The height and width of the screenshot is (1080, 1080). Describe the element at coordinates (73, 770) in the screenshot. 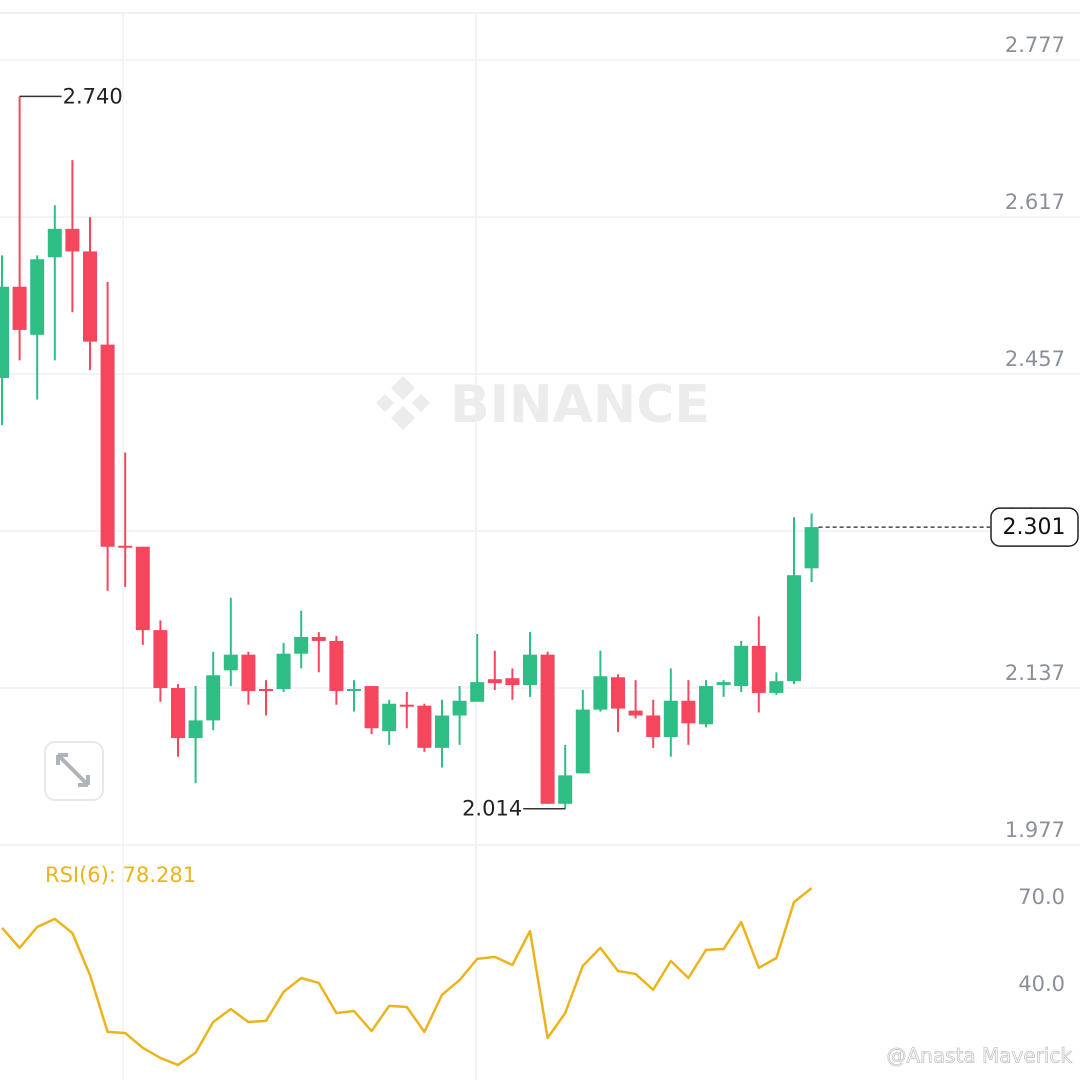

I see `expand-icon` at that location.